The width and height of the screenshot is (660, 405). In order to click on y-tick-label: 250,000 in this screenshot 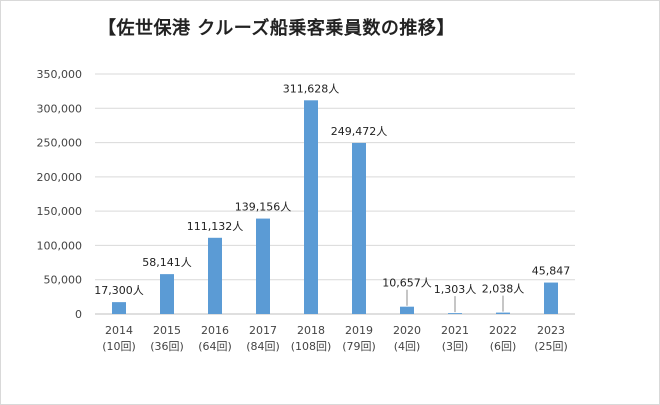, I will do `click(60, 143)`.